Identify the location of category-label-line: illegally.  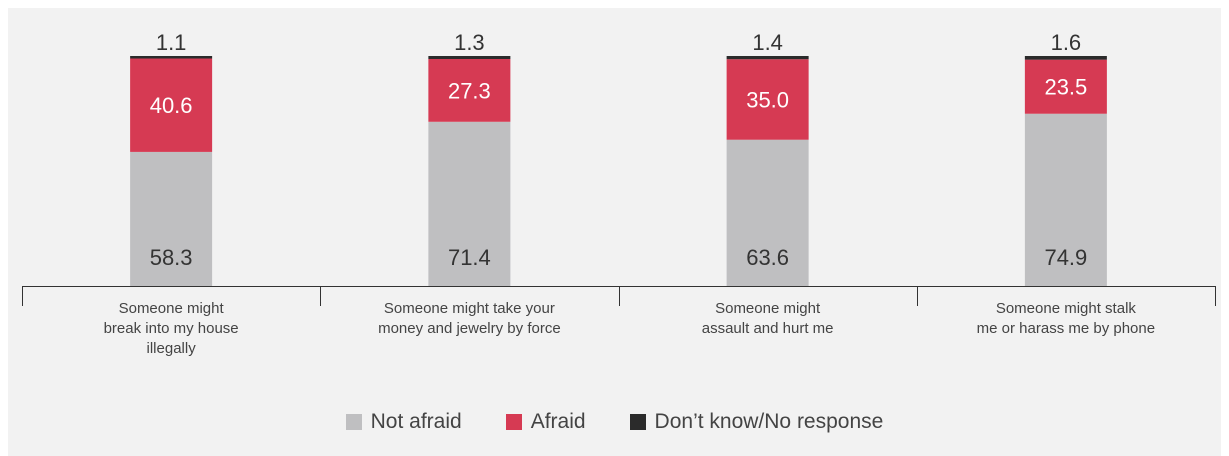
(172, 348).